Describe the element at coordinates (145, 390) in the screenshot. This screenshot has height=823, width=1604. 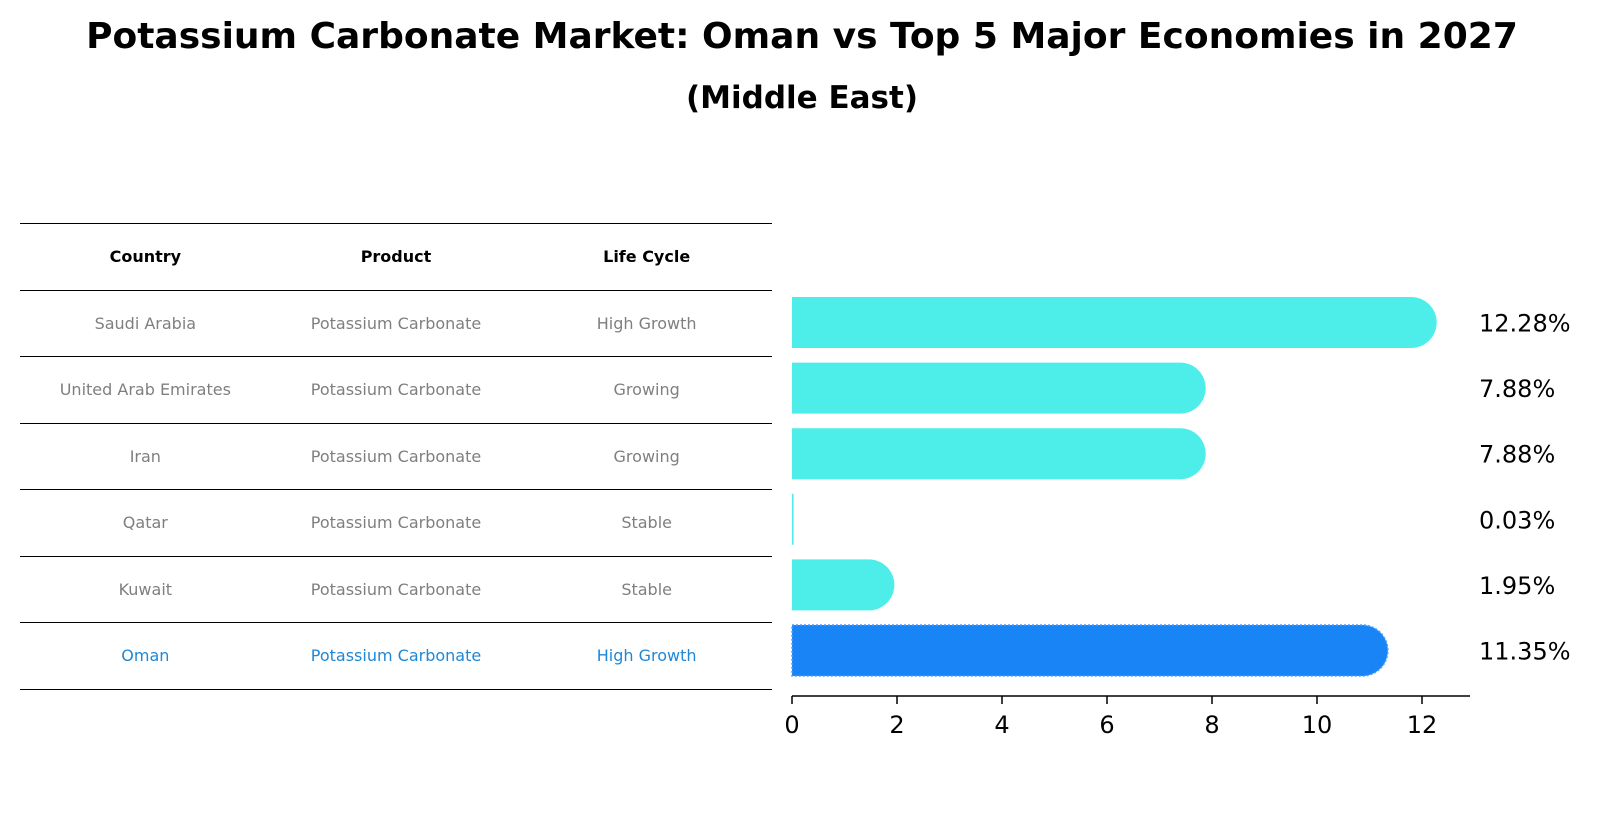
I see `cell-country: United Arab Emirates` at that location.